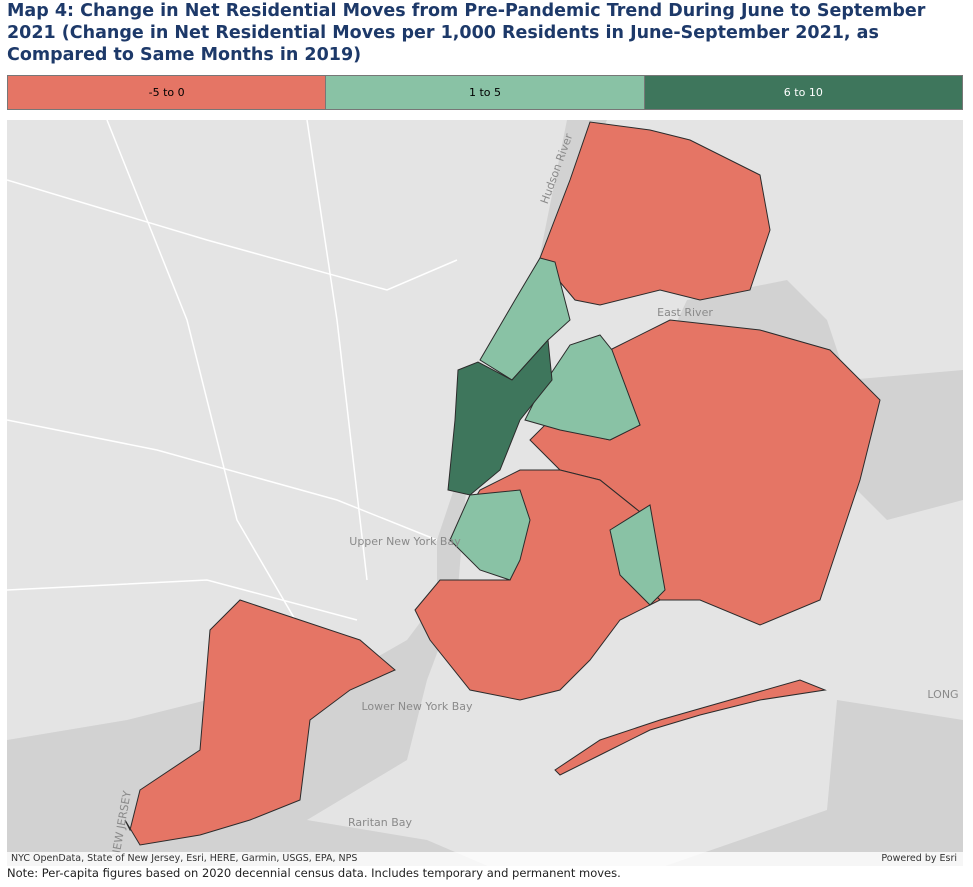  Describe the element at coordinates (803, 92) in the screenshot. I see `legend-item: 6 to 10` at that location.